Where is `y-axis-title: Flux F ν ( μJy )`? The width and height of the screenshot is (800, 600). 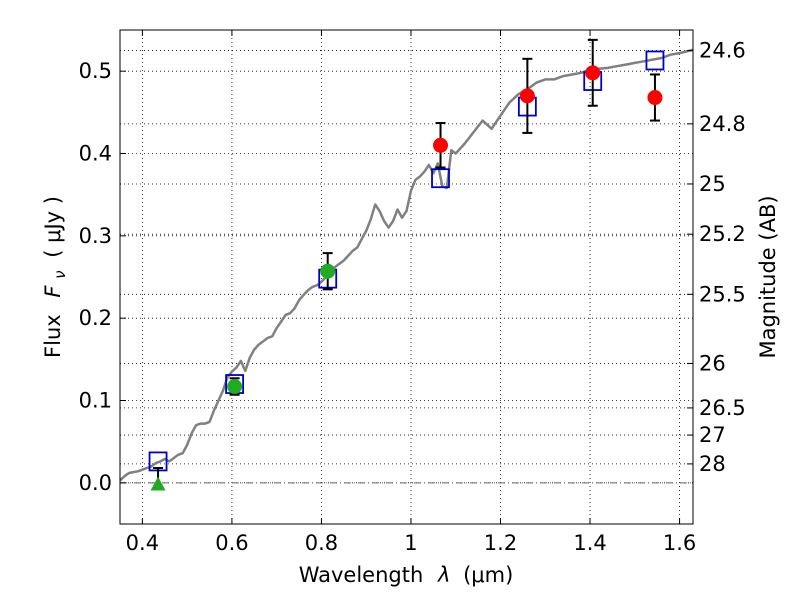 y-axis-title: Flux F ν ( μJy ) is located at coordinates (55, 277).